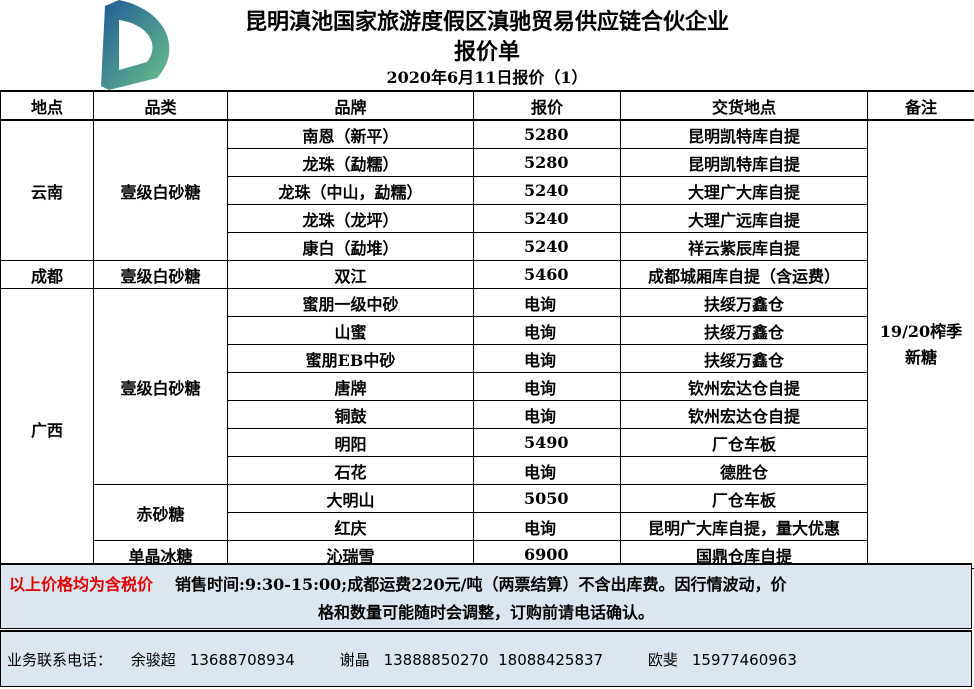  What do you see at coordinates (153, 660) in the screenshot?
I see `contact-name: 余骏超` at bounding box center [153, 660].